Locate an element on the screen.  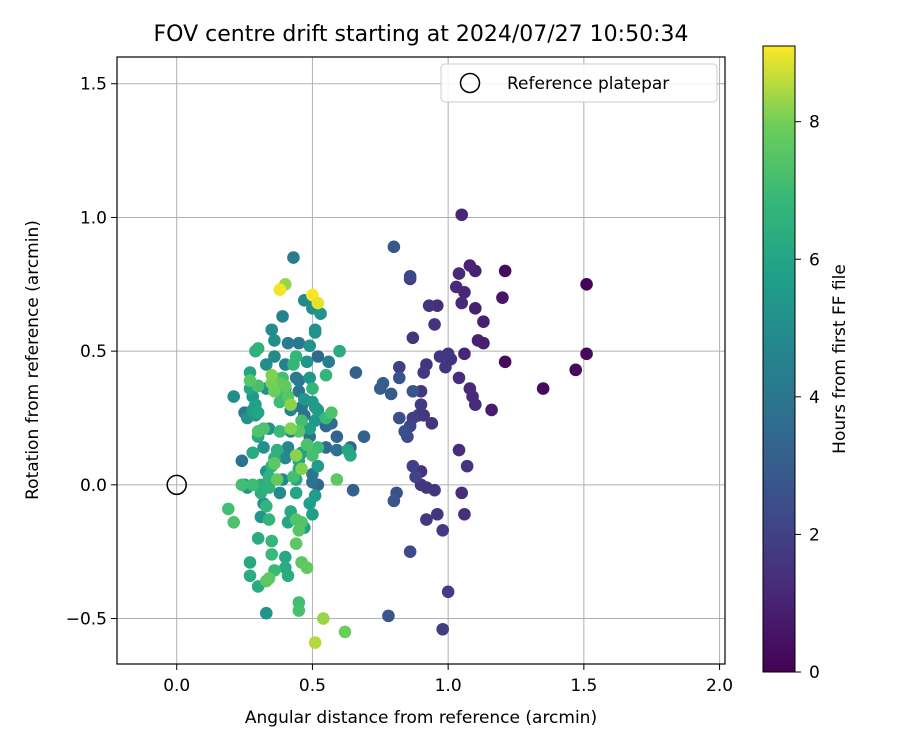
legend: Reference platepar is located at coordinates (579, 83).